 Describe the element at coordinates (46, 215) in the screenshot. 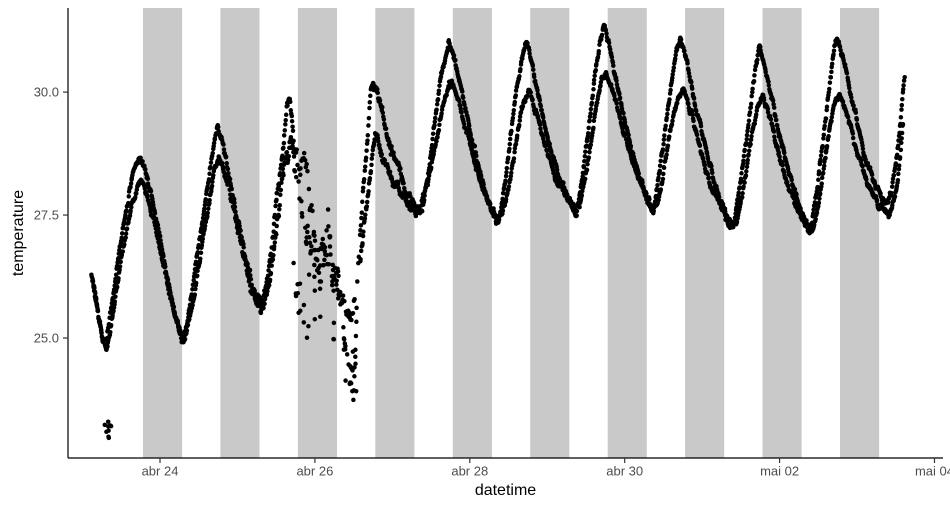

I see `y-tick-label: 27.5` at that location.